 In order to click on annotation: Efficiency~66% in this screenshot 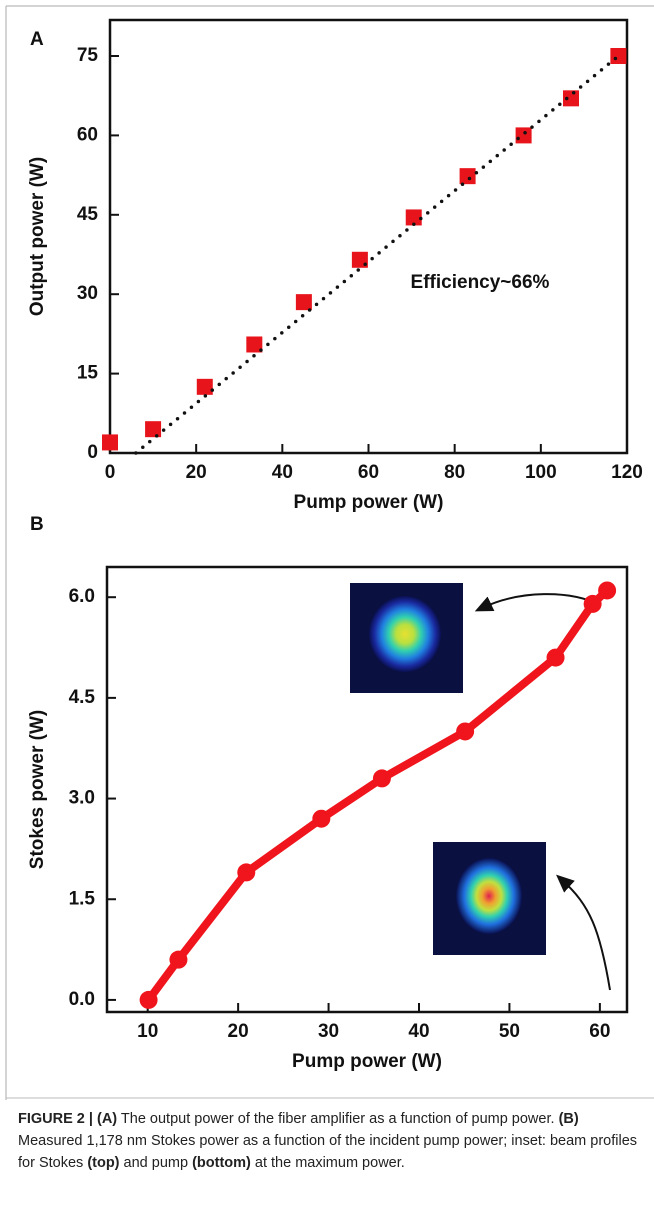, I will do `click(480, 282)`.